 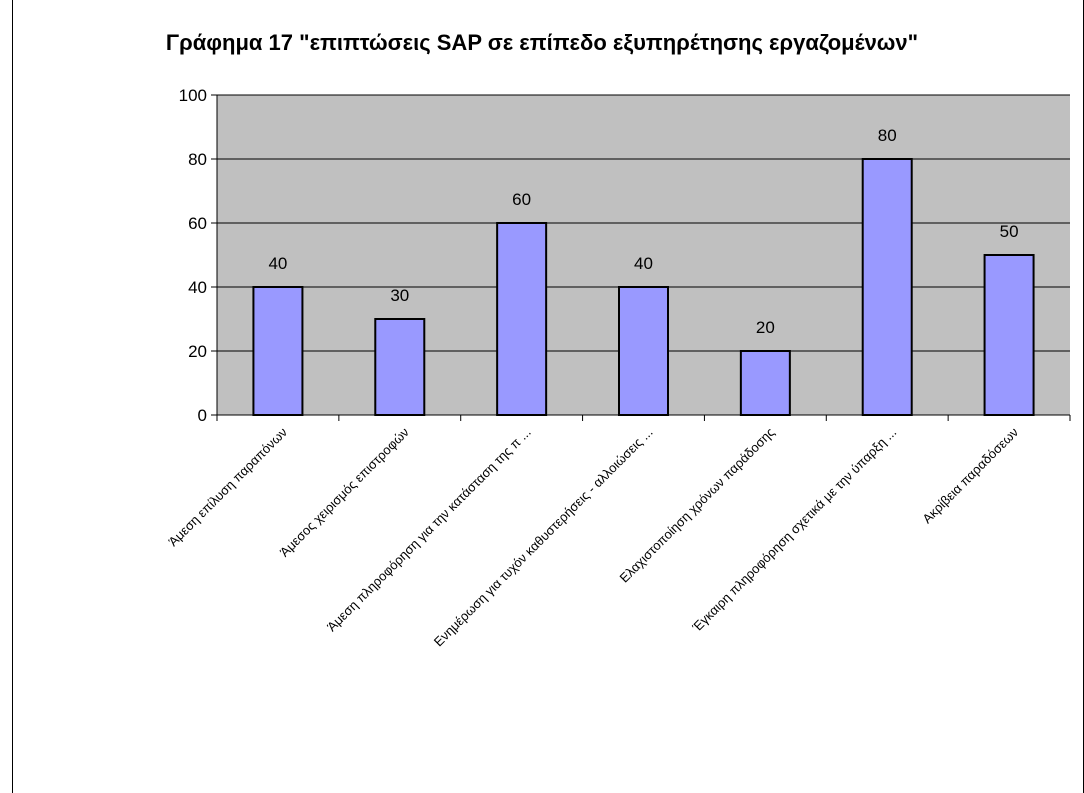 What do you see at coordinates (193, 255) in the screenshot?
I see `y-tick-labels: 0 20 40 60 80 100` at bounding box center [193, 255].